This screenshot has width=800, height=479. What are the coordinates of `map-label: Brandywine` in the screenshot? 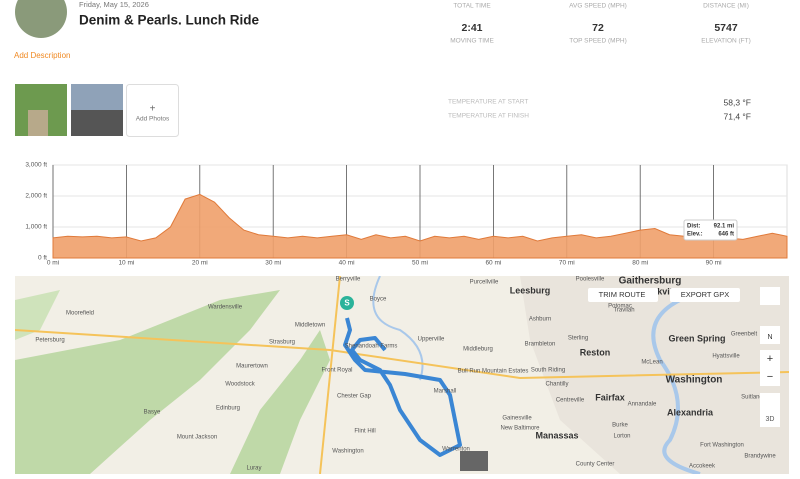 It's located at (760, 457).